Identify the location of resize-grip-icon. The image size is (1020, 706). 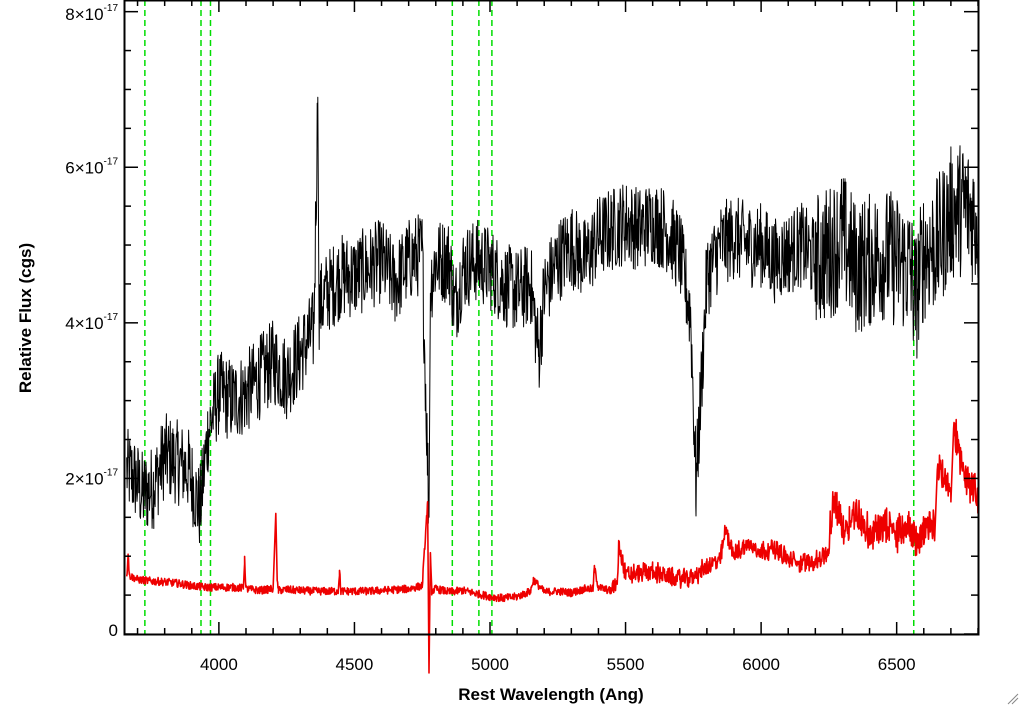
(1013, 699).